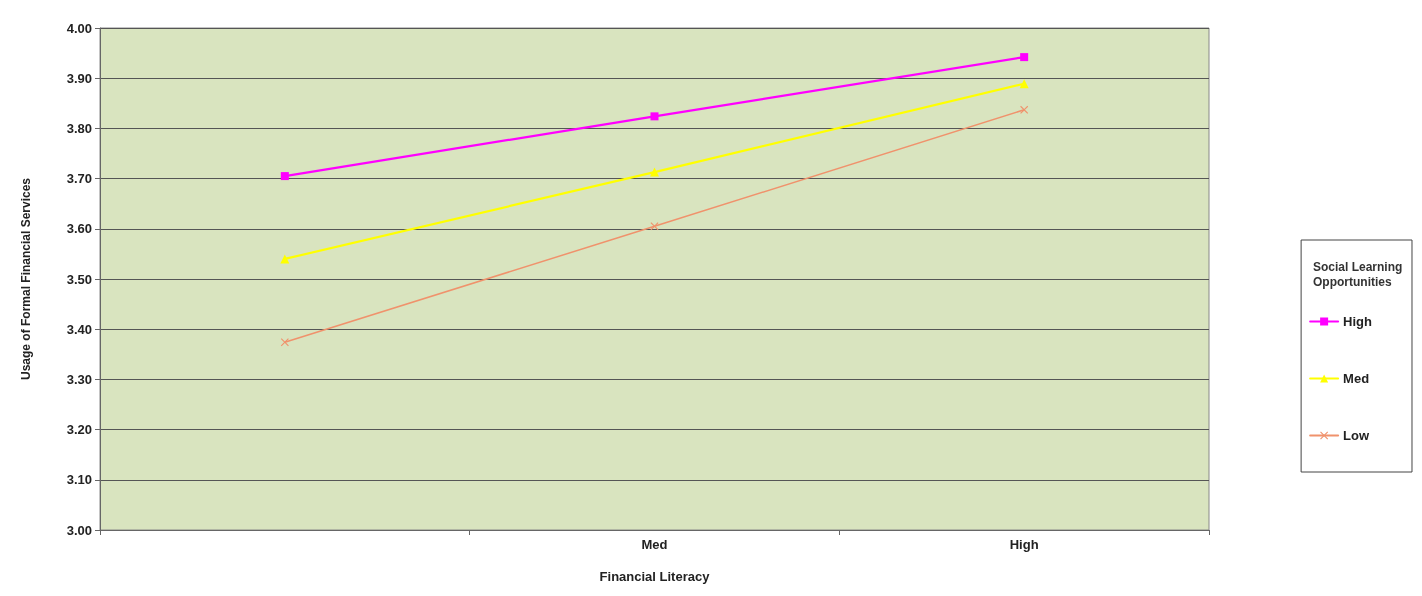  I want to click on legend-label: Med, so click(1356, 378).